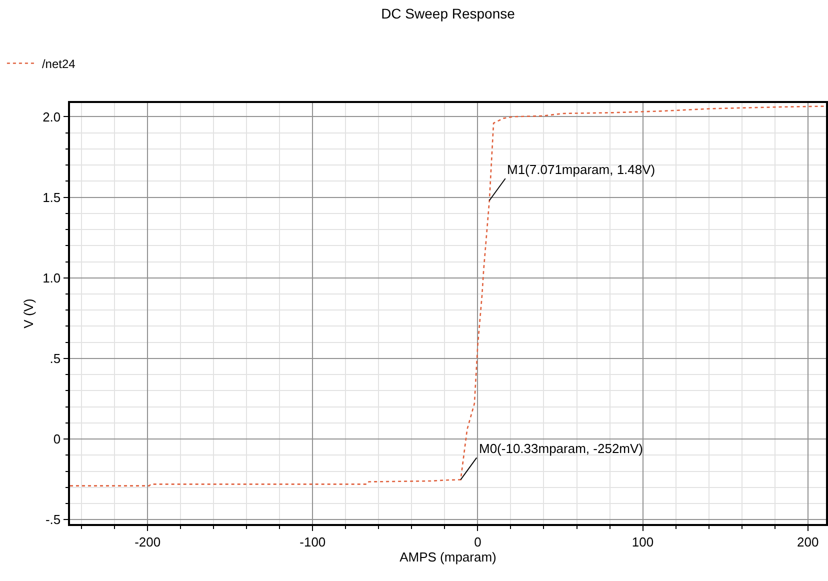 This screenshot has height=581, width=828. Describe the element at coordinates (51, 278) in the screenshot. I see `y-tick-label: 1.0` at that location.